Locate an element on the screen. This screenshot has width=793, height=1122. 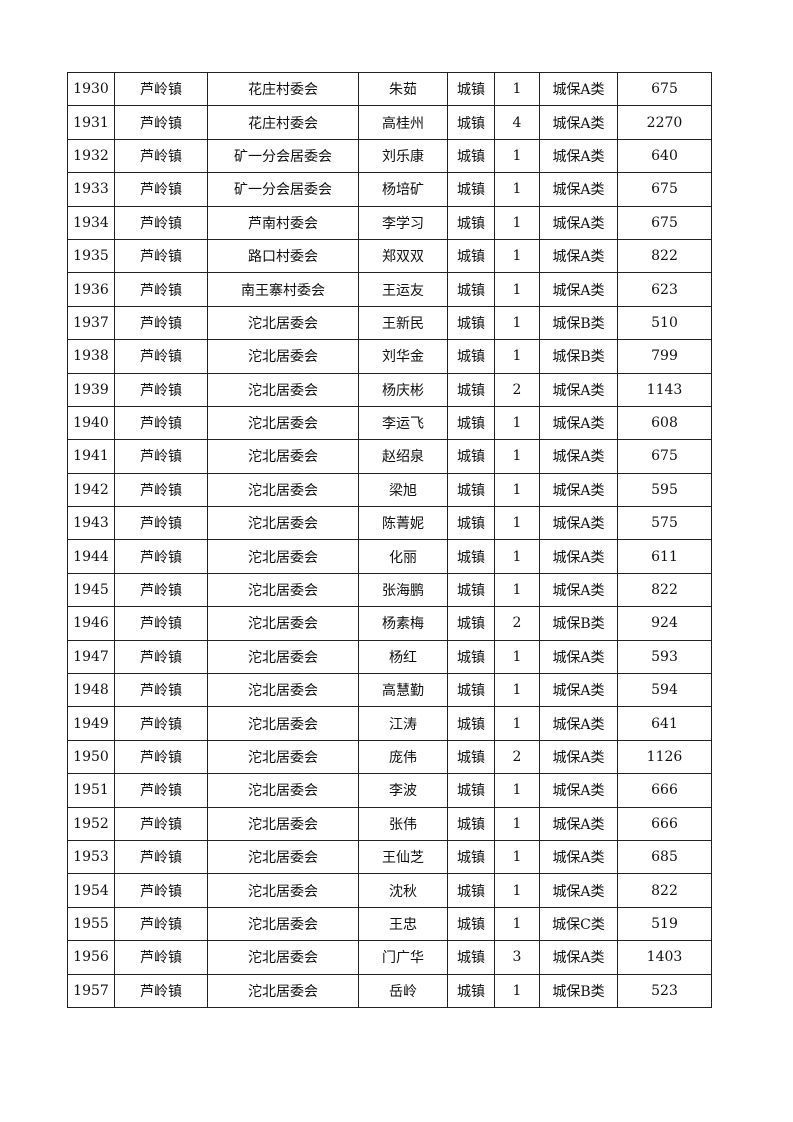
cell-name: 化丽 is located at coordinates (403, 556).